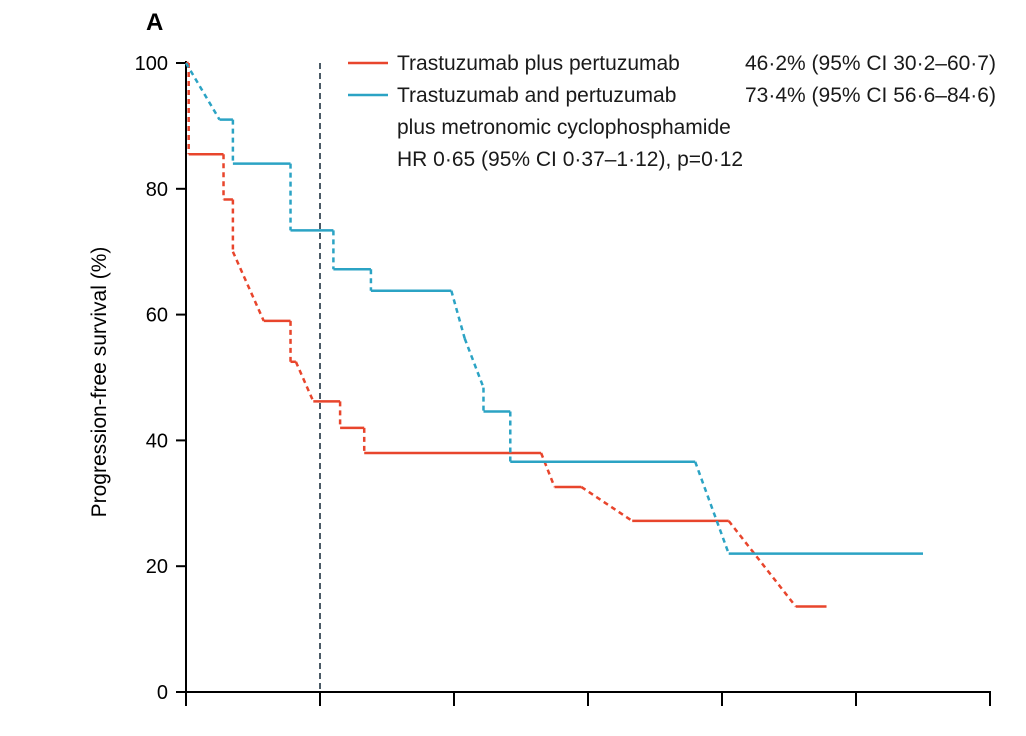 Image resolution: width=1026 pixels, height=736 pixels. What do you see at coordinates (870, 63) in the screenshot?
I see `legend-estimate-series-a: 46·2% (95% CI 30·2–60·7)` at bounding box center [870, 63].